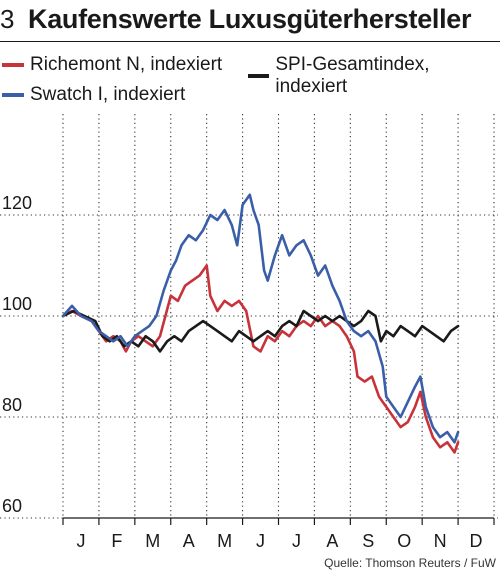  Describe the element at coordinates (250, 19) in the screenshot. I see `chart-title: Kaufenswerte Luxusgüterhersteller` at that location.